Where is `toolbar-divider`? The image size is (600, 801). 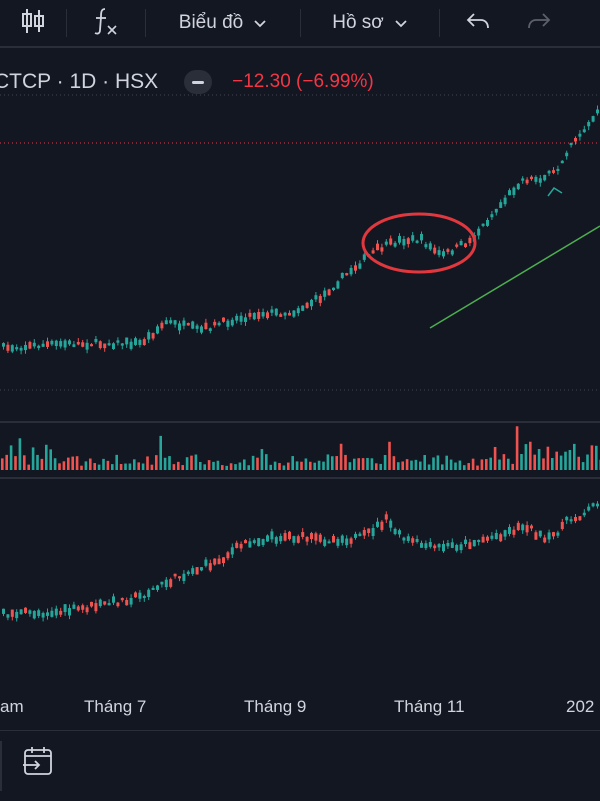
toolbar-divider is located at coordinates (66, 23).